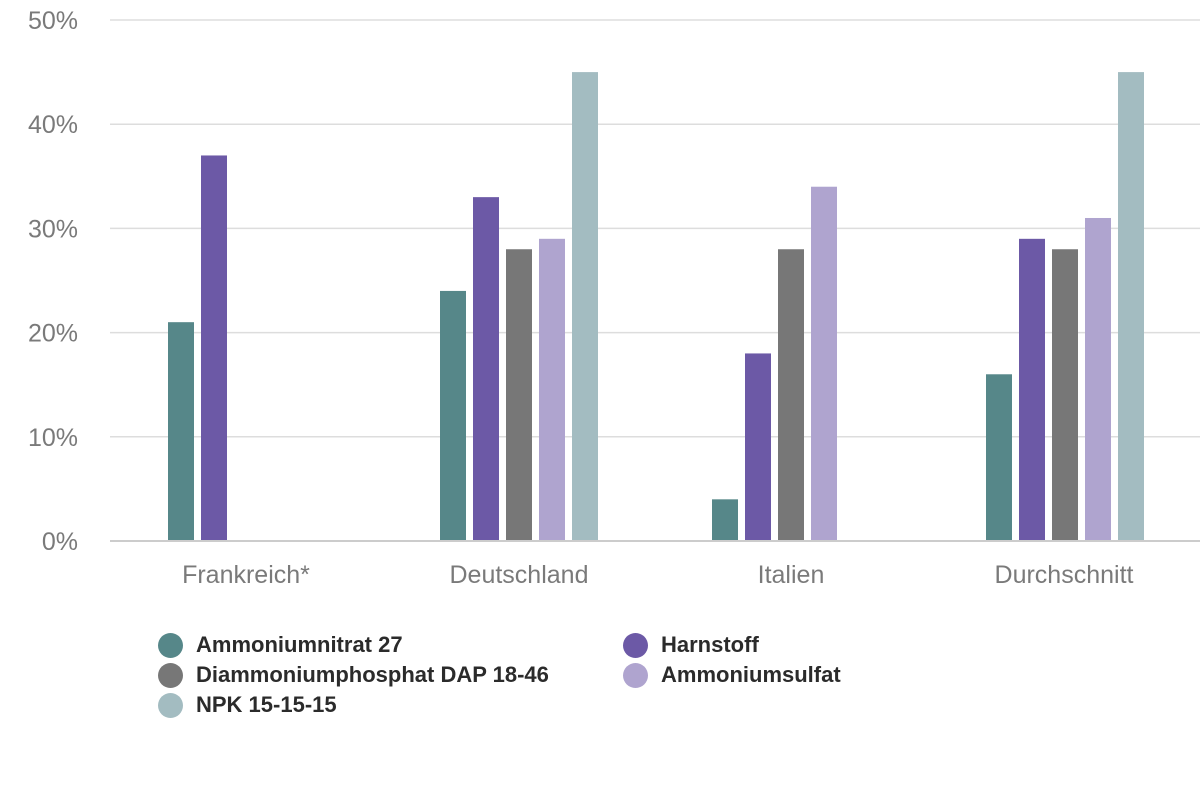 The width and height of the screenshot is (1200, 800). I want to click on x-category-label: Durchschnitt, so click(1064, 575).